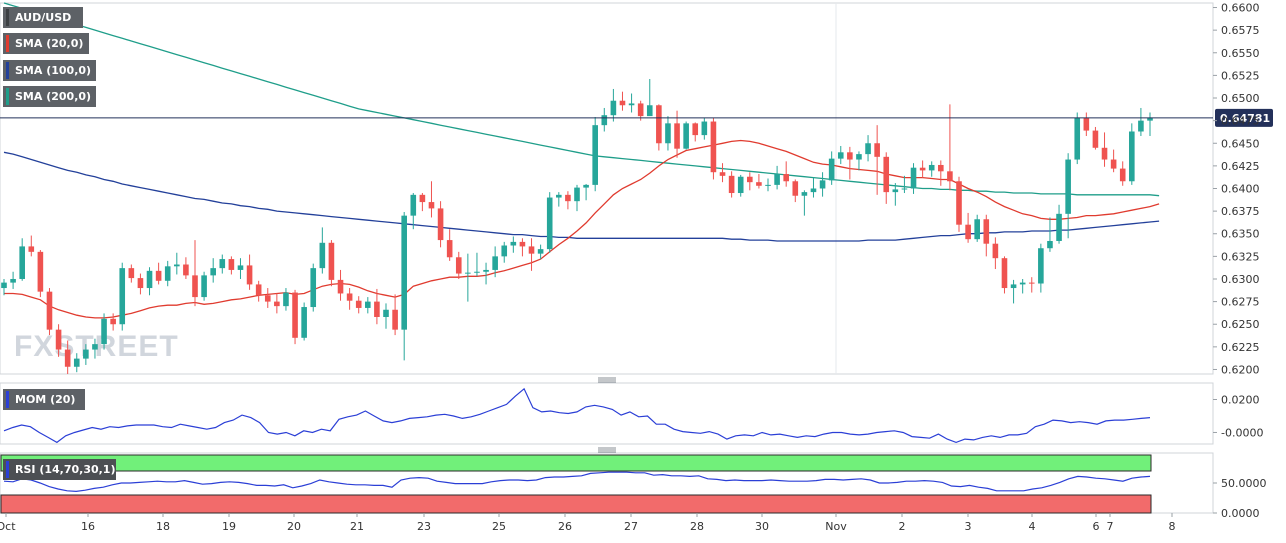 Image resolution: width=1286 pixels, height=543 pixels. Describe the element at coordinates (1240, 347) in the screenshot. I see `price-tick-label: 0.6225` at that location.